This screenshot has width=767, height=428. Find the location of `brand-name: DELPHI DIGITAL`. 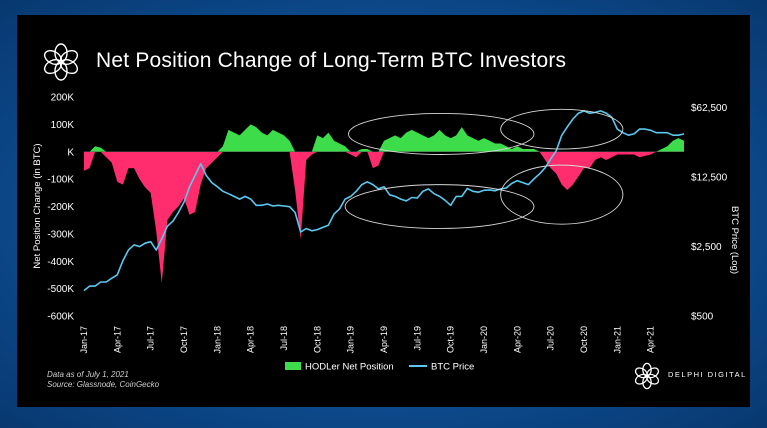

brand-name: DELPHI DIGITAL is located at coordinates (707, 374).